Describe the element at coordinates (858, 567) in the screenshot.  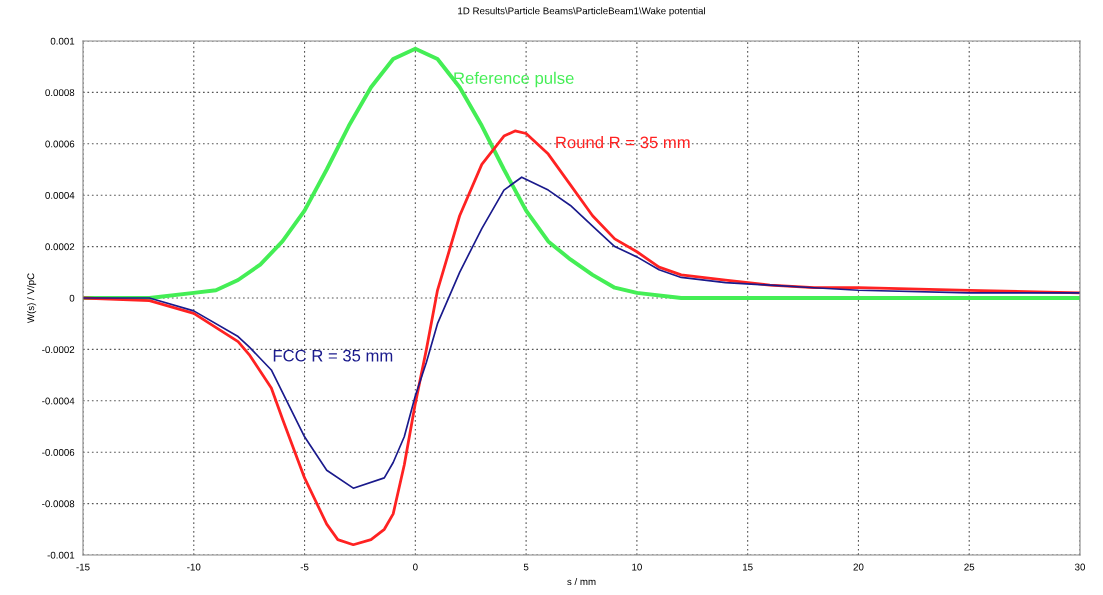
I see `x-tick-label: 20` at that location.